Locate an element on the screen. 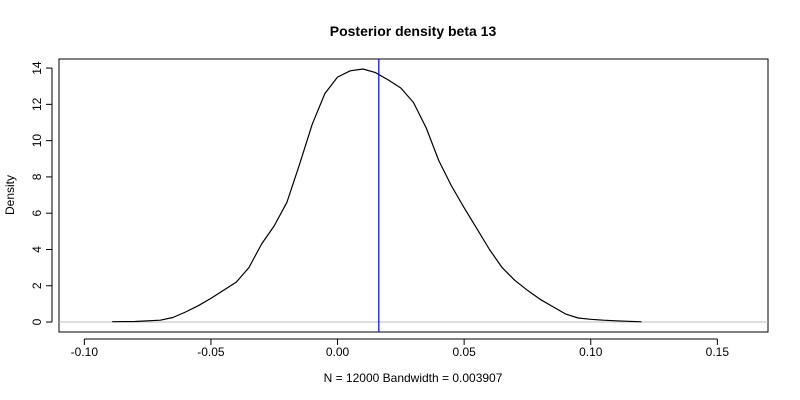  x-tick-label: 0.00 is located at coordinates (338, 352).